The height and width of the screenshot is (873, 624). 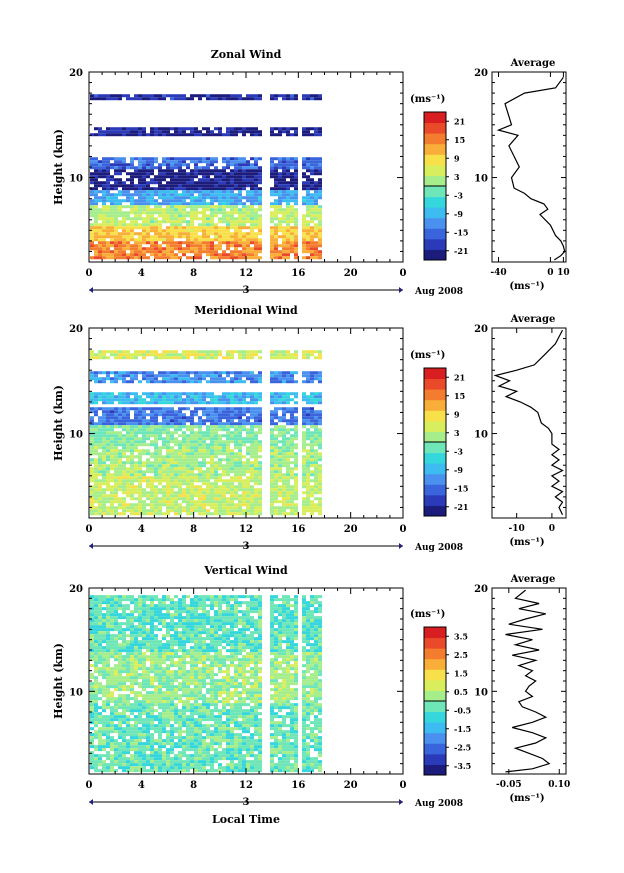 I want to click on colorbar-tick-label: -15, so click(x=461, y=488).